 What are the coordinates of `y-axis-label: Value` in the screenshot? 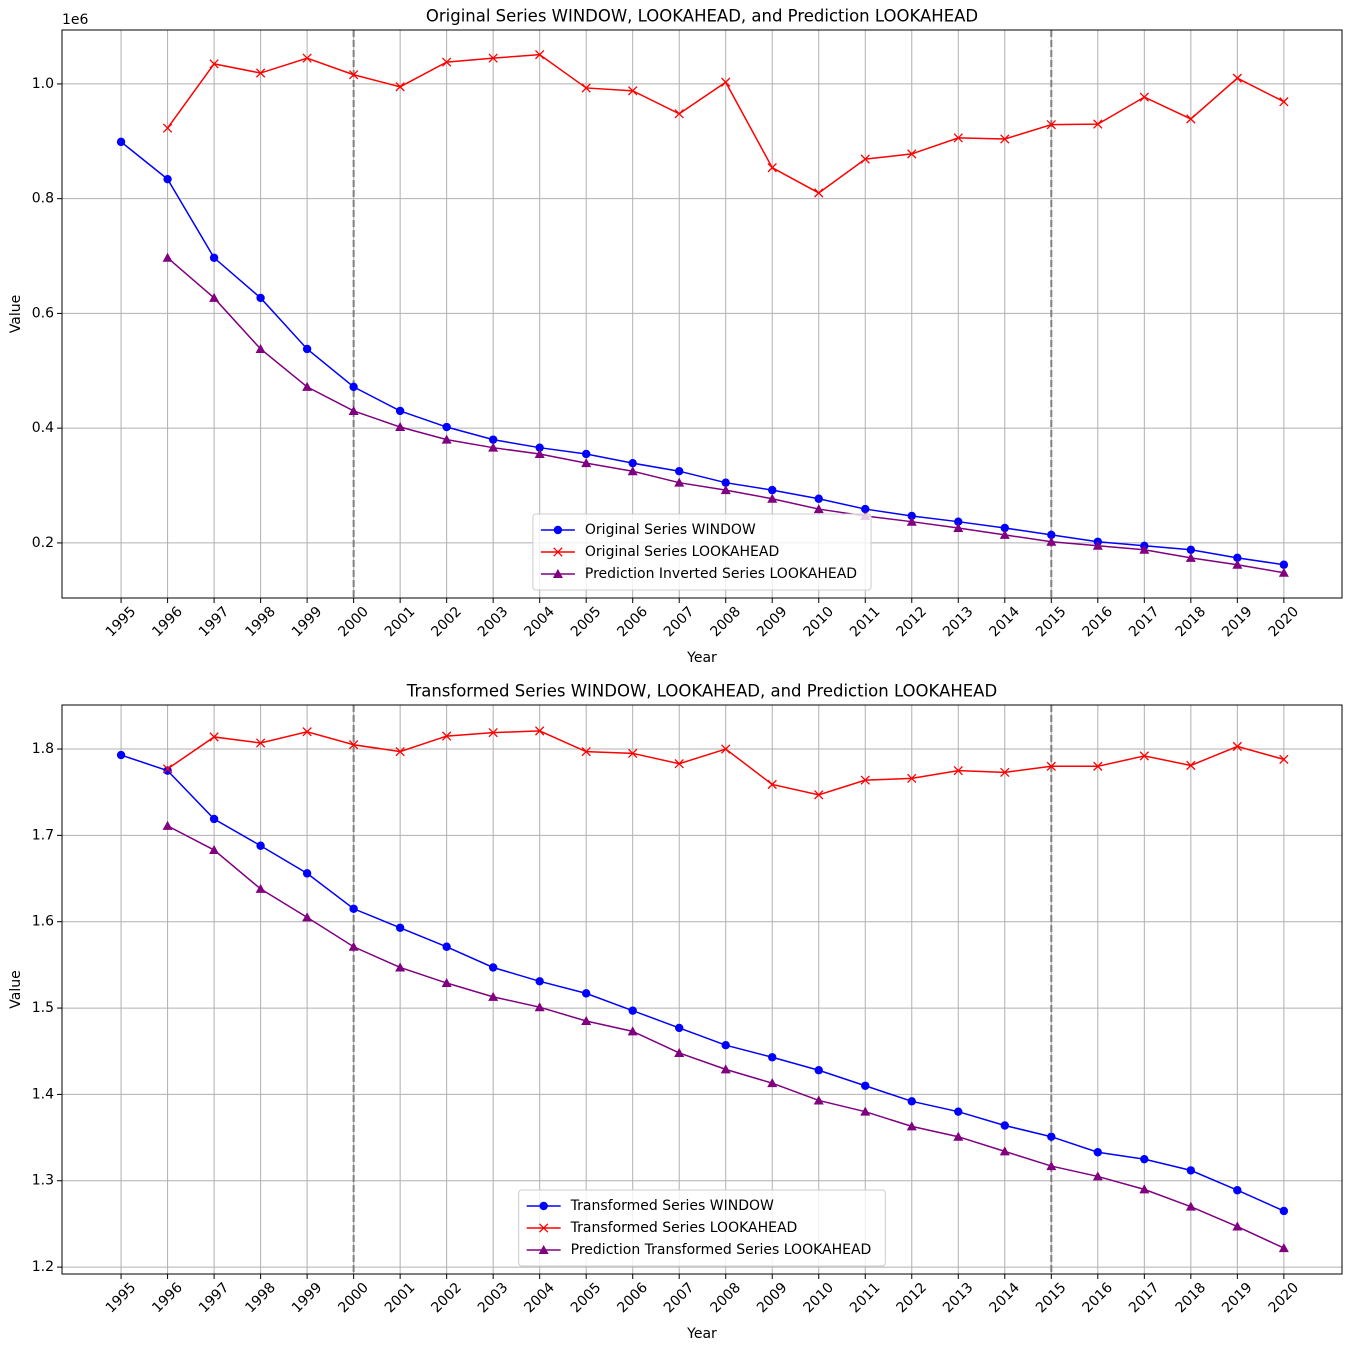 It's located at (16, 314).